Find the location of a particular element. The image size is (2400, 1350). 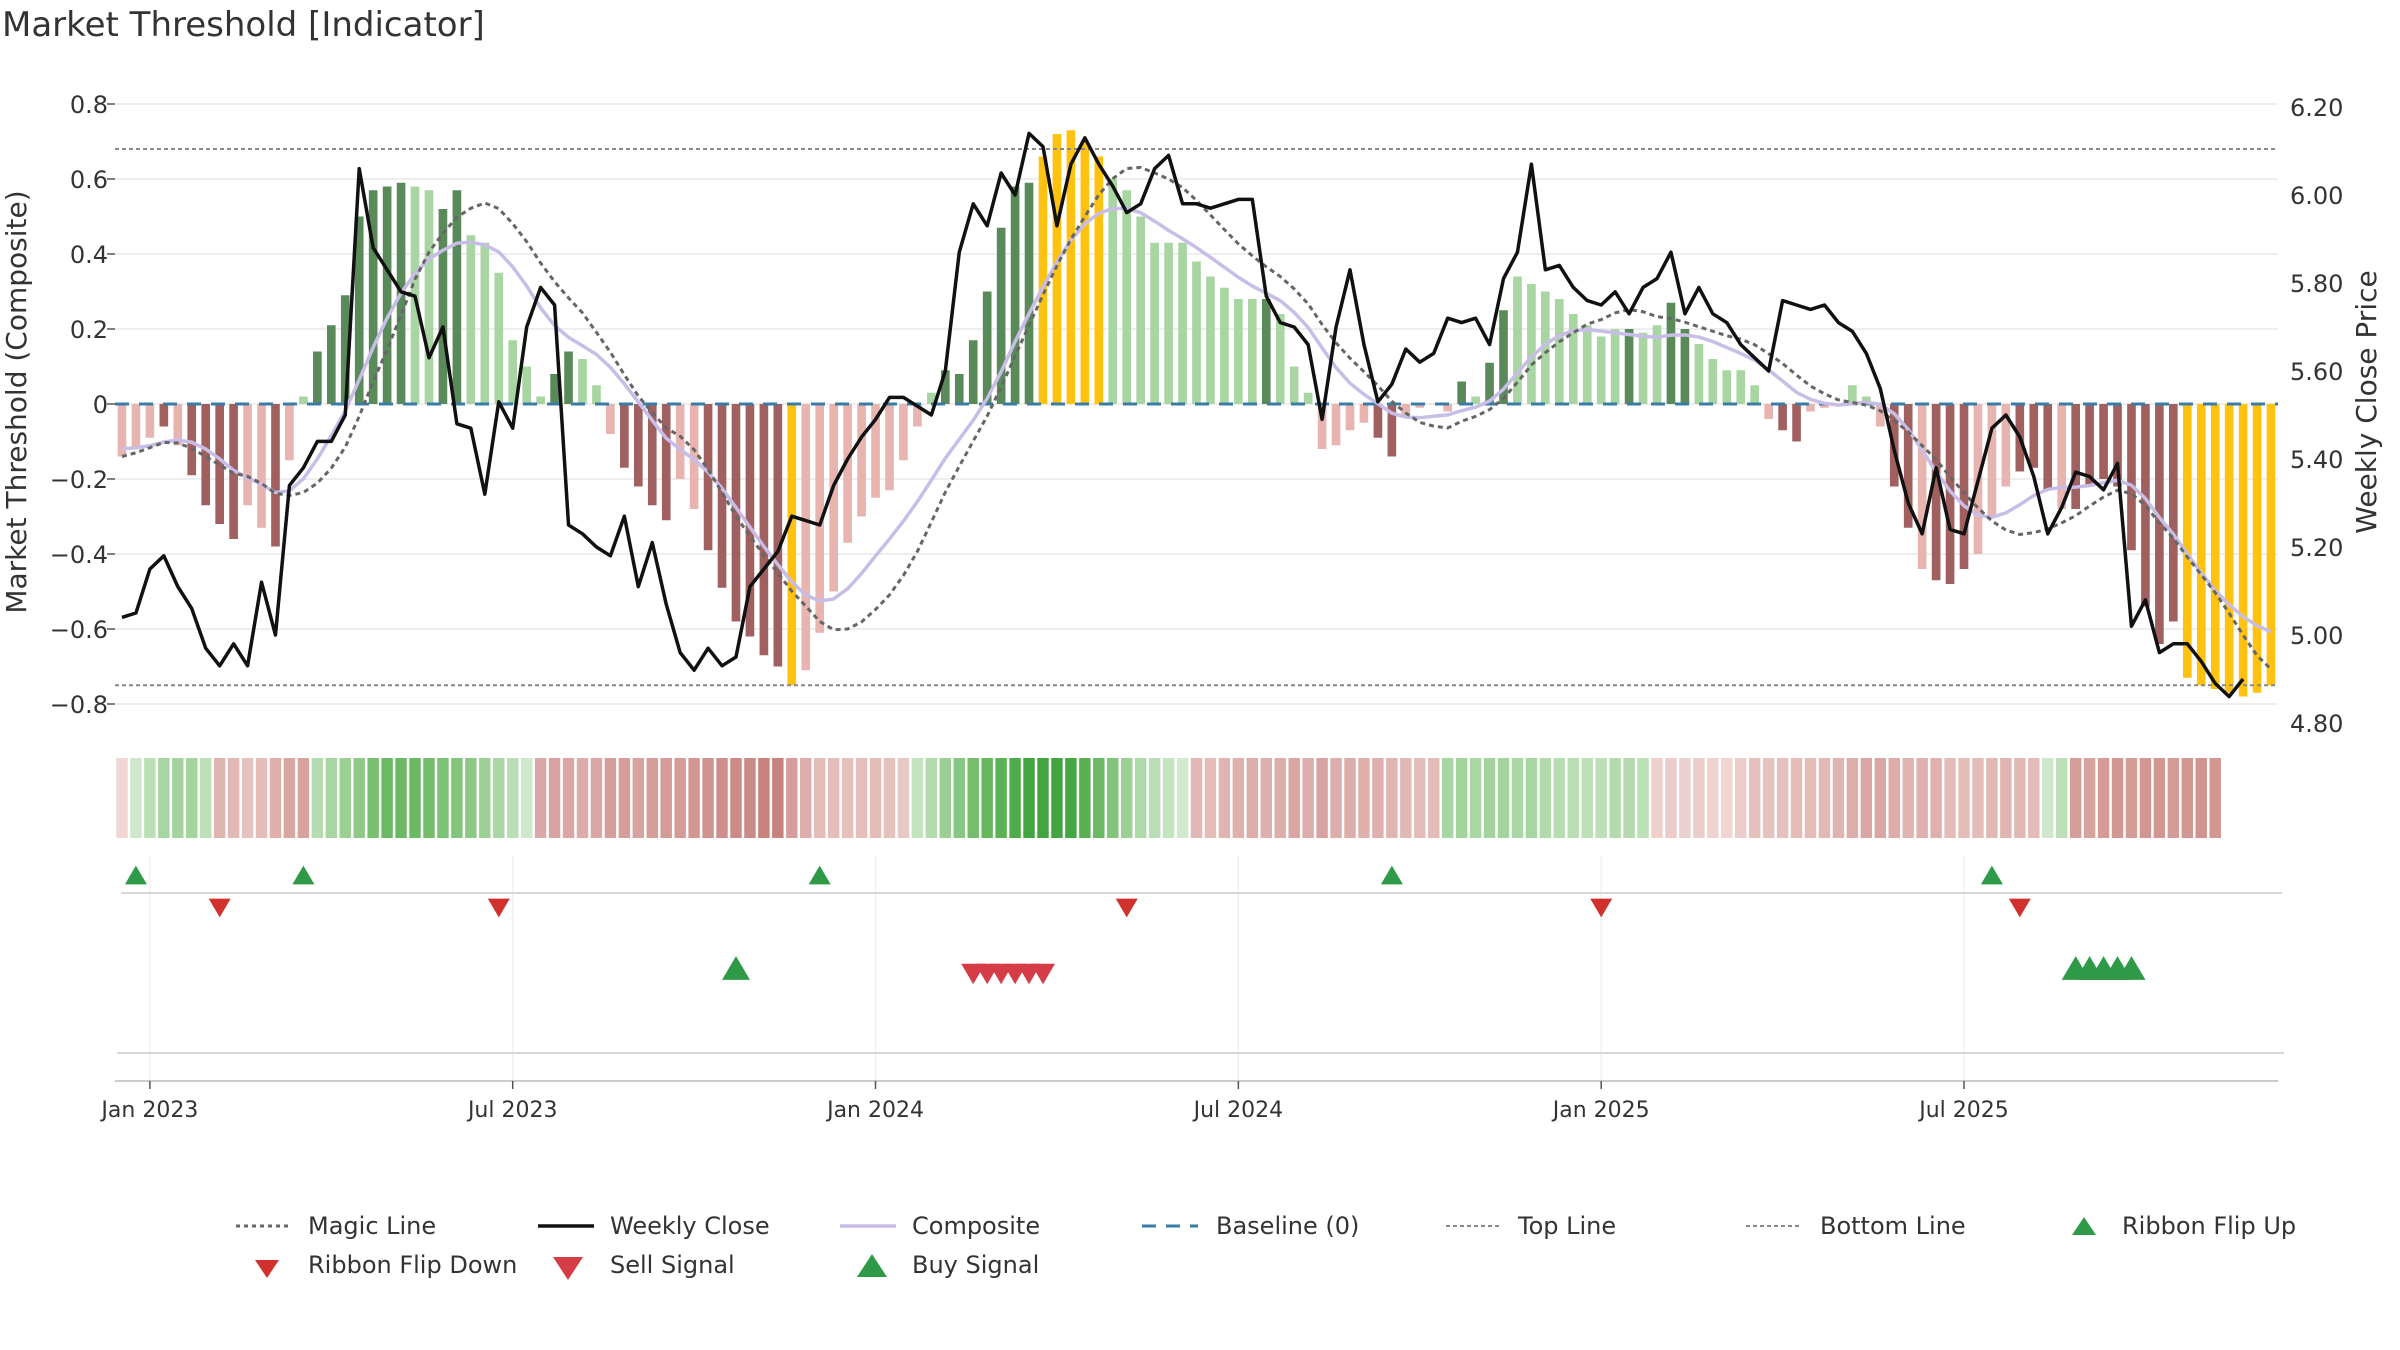

y-left-tick-label: −0.2 is located at coordinates (79, 480).